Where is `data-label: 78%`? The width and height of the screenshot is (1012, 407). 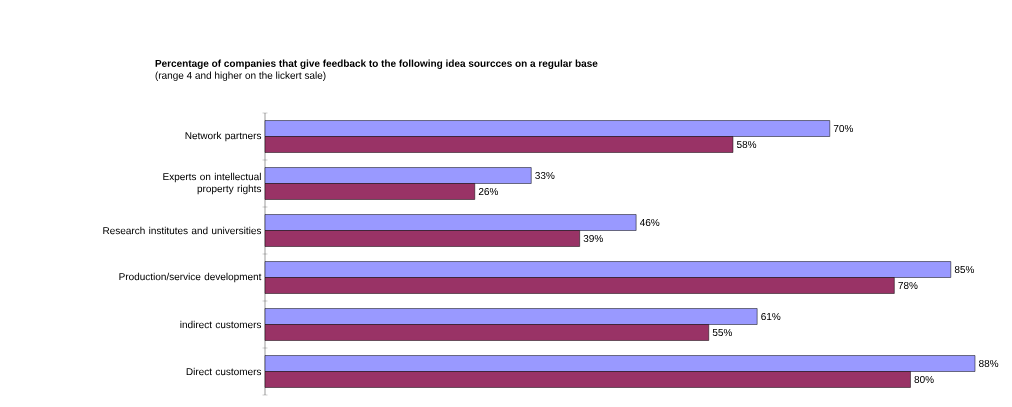 data-label: 78% is located at coordinates (908, 285).